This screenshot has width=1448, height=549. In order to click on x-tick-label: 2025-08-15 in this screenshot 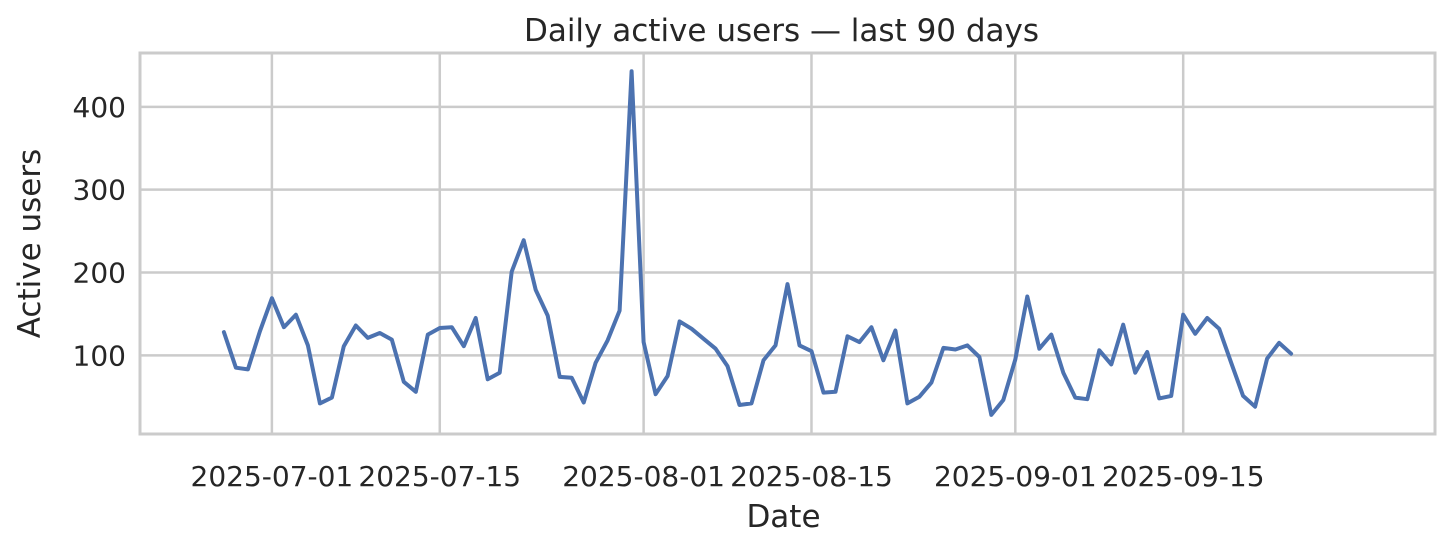, I will do `click(811, 476)`.